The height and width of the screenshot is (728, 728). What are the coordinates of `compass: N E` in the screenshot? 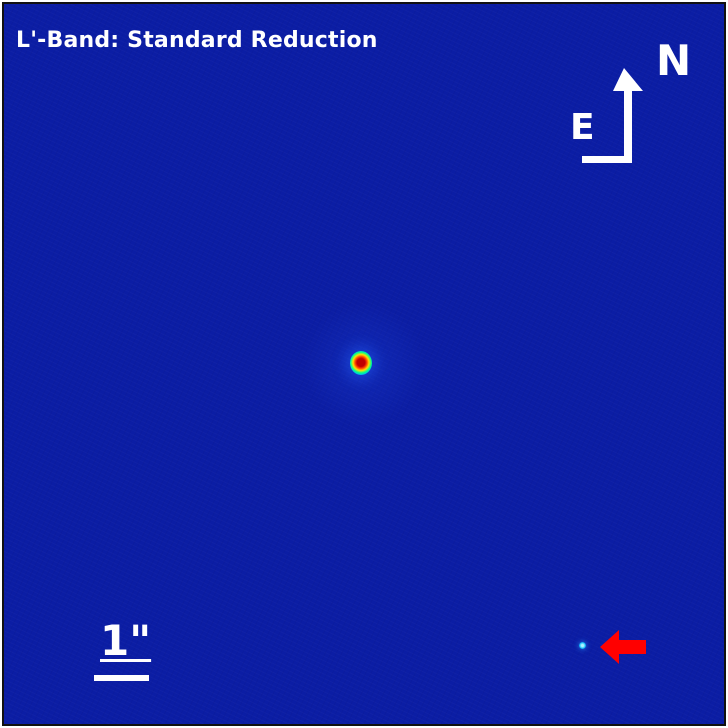 It's located at (635, 104).